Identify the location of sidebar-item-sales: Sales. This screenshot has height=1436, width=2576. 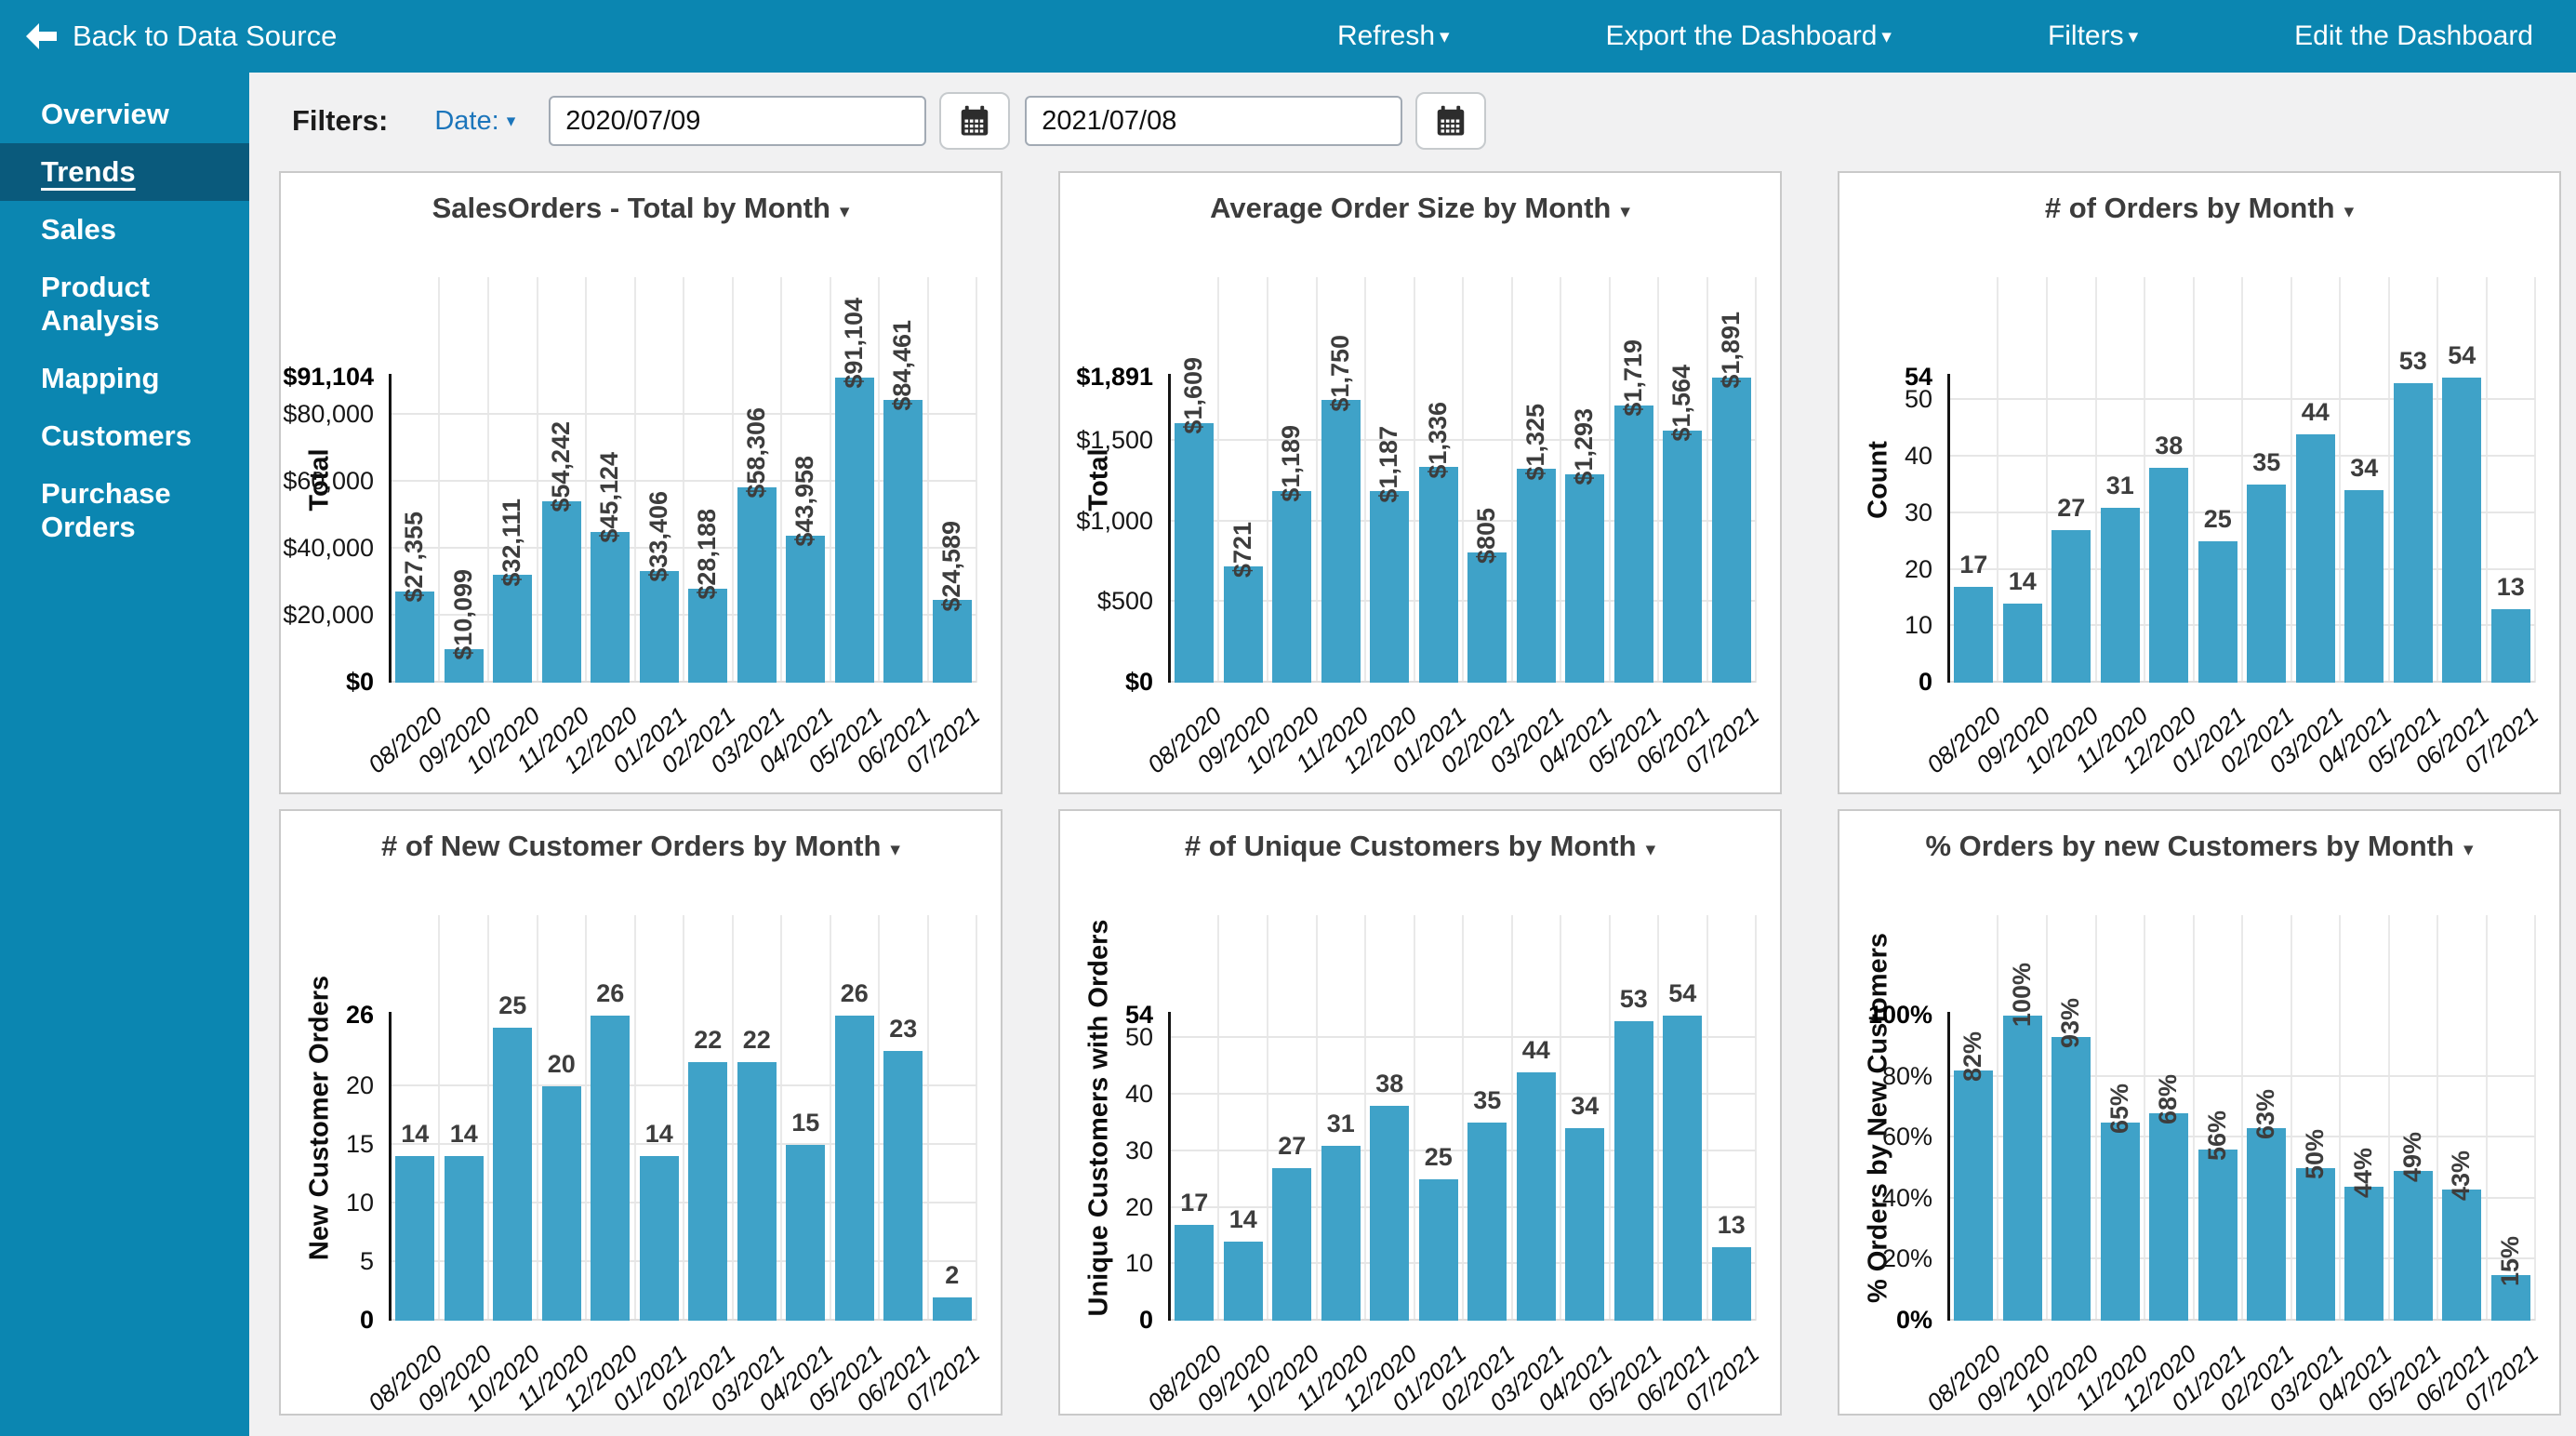
(79, 229).